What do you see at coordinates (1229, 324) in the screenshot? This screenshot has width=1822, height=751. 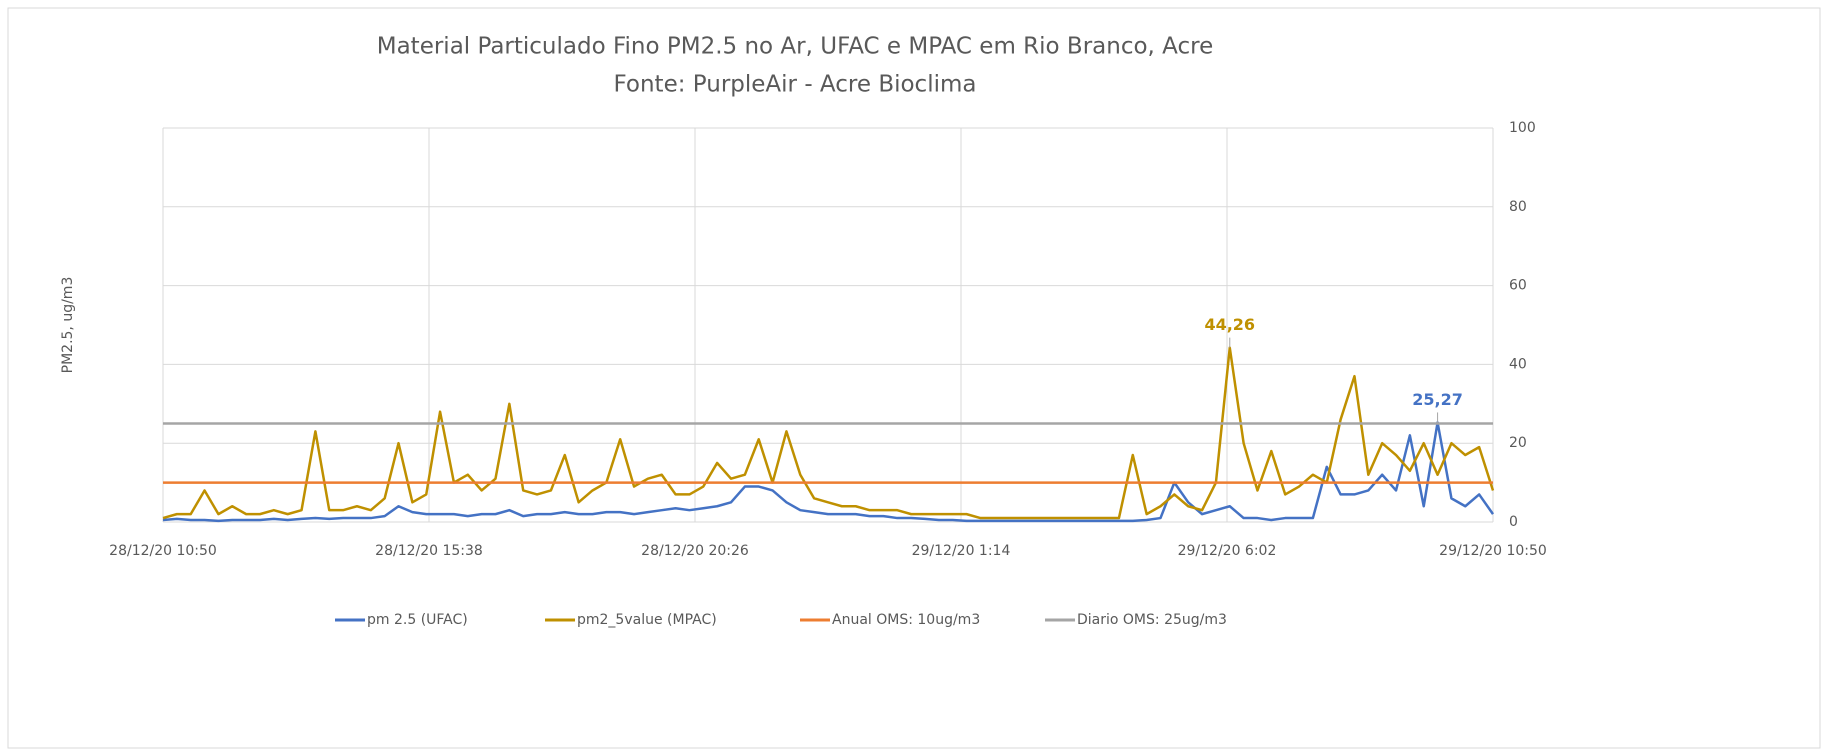 I see `data-label: 44,26` at bounding box center [1229, 324].